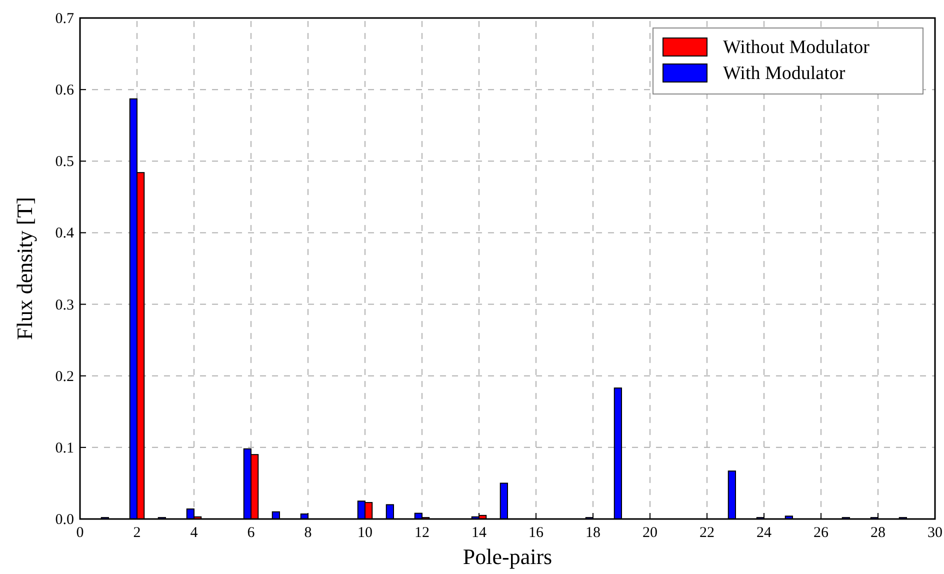 The height and width of the screenshot is (574, 944). What do you see at coordinates (479, 533) in the screenshot?
I see `x-tick-label: 14` at bounding box center [479, 533].